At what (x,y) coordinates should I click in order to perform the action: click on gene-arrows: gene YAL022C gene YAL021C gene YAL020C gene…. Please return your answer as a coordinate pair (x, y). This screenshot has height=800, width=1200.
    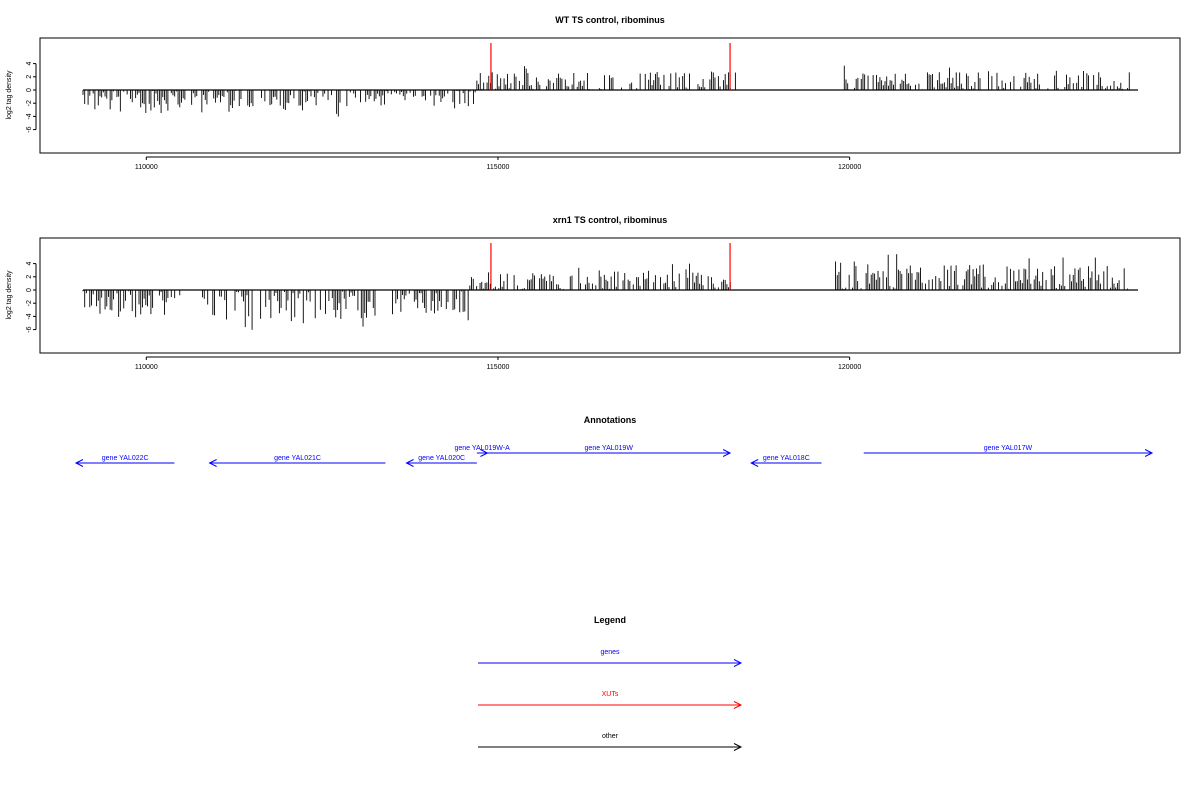
    Looking at the image, I should click on (614, 456).